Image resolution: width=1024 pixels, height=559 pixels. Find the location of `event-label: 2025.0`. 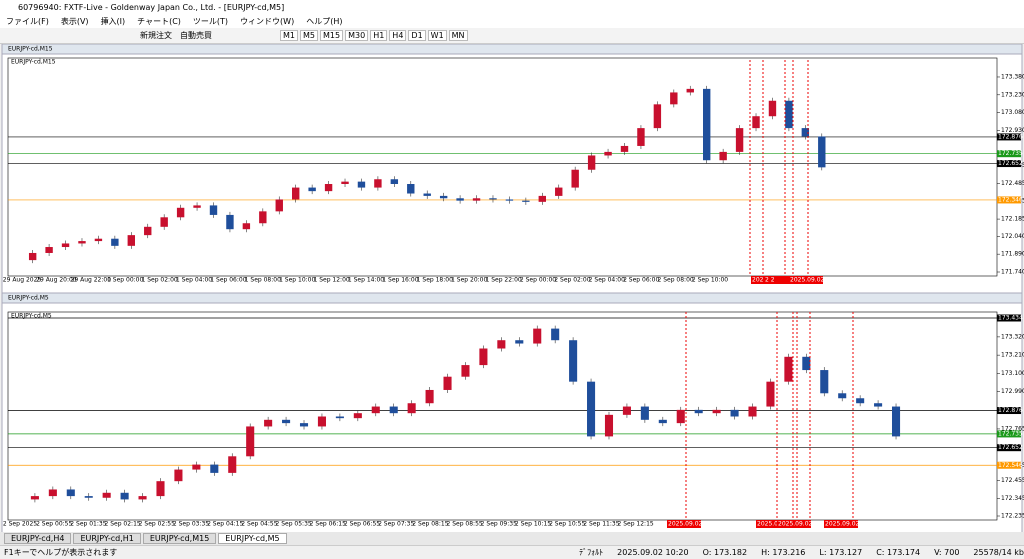

event-label: 2025.0 is located at coordinates (767, 524).